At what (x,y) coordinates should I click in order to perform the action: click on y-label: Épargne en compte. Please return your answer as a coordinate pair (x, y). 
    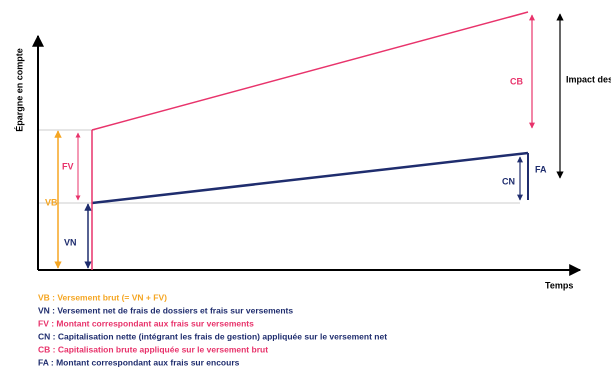
    Looking at the image, I should click on (19, 90).